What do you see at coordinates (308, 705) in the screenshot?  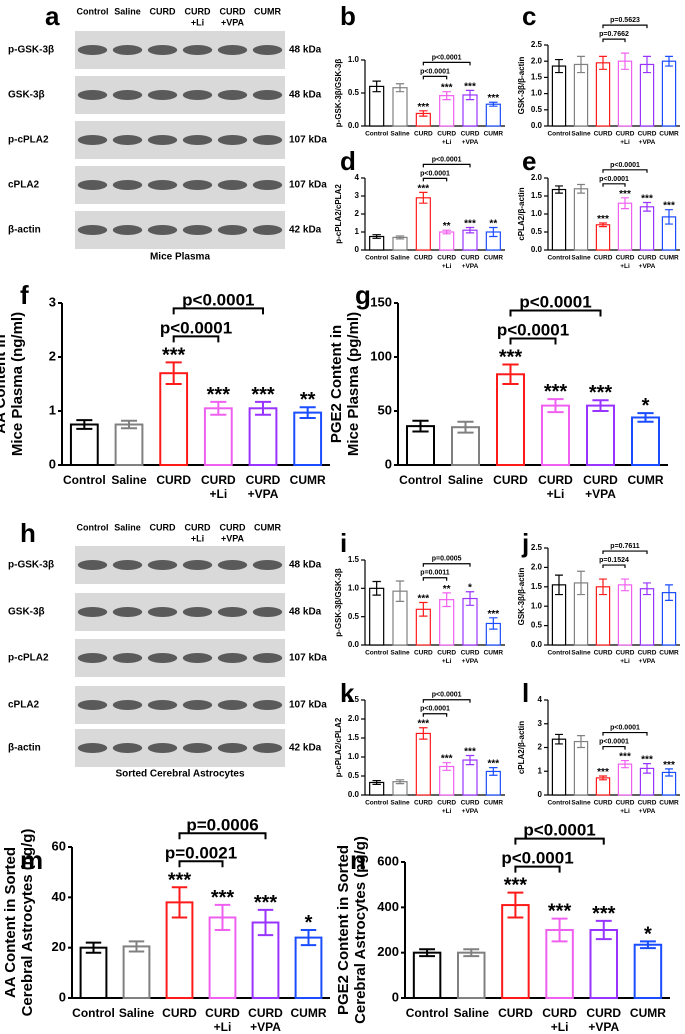 I see `size-label: 107 kDa` at bounding box center [308, 705].